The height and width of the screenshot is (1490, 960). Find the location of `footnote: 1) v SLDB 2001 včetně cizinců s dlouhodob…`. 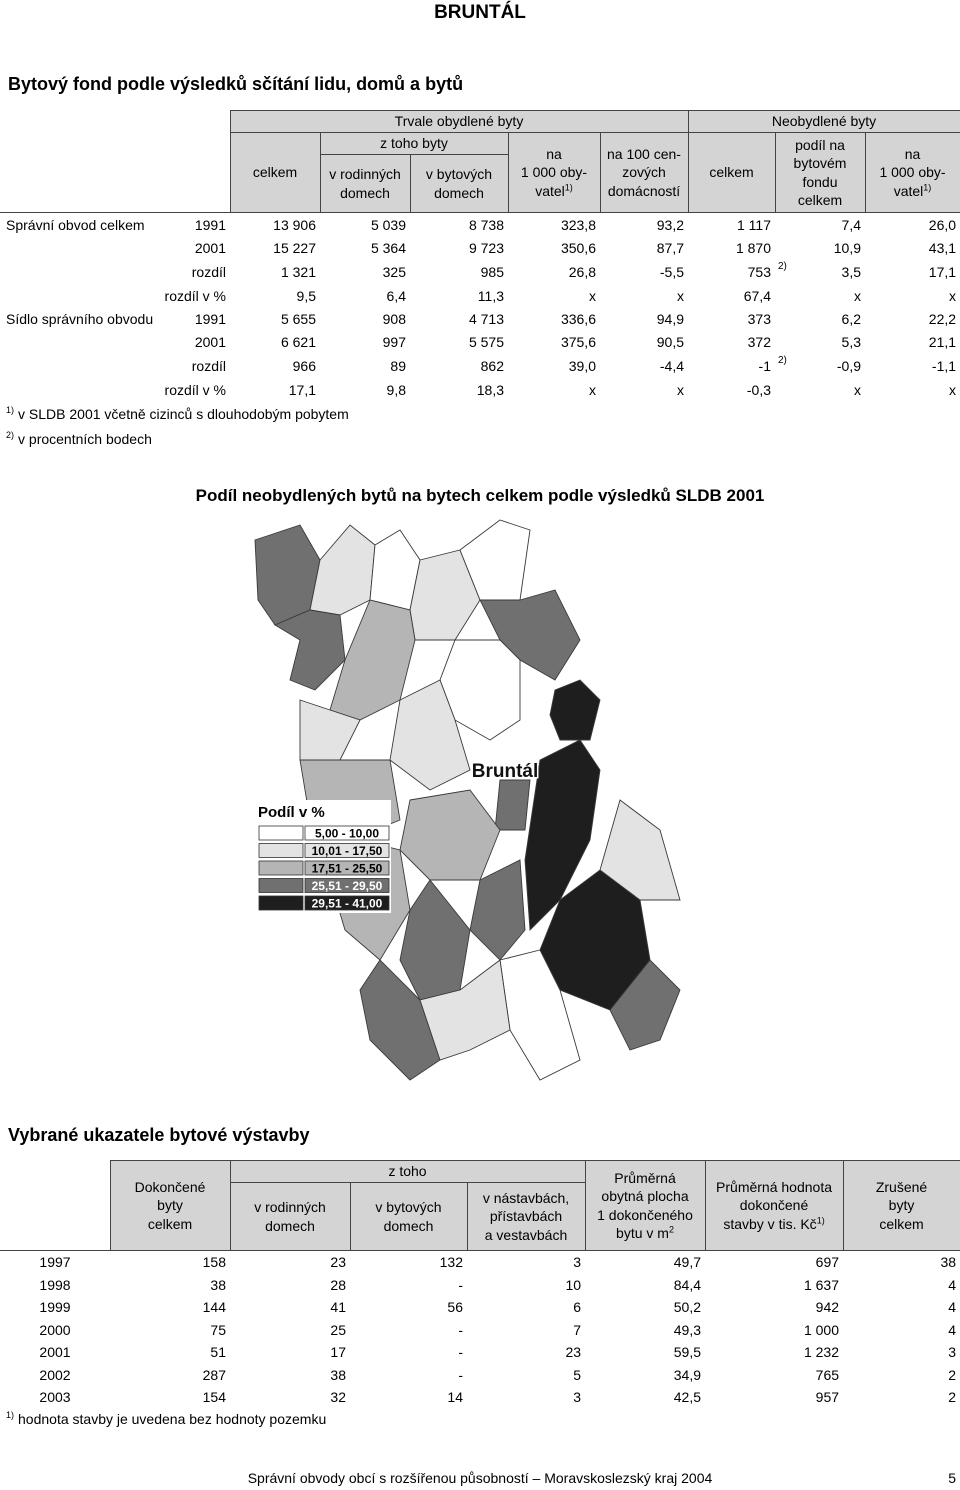

footnote: 1) v SLDB 2001 včetně cizinců s dlouhodob… is located at coordinates (177, 413).